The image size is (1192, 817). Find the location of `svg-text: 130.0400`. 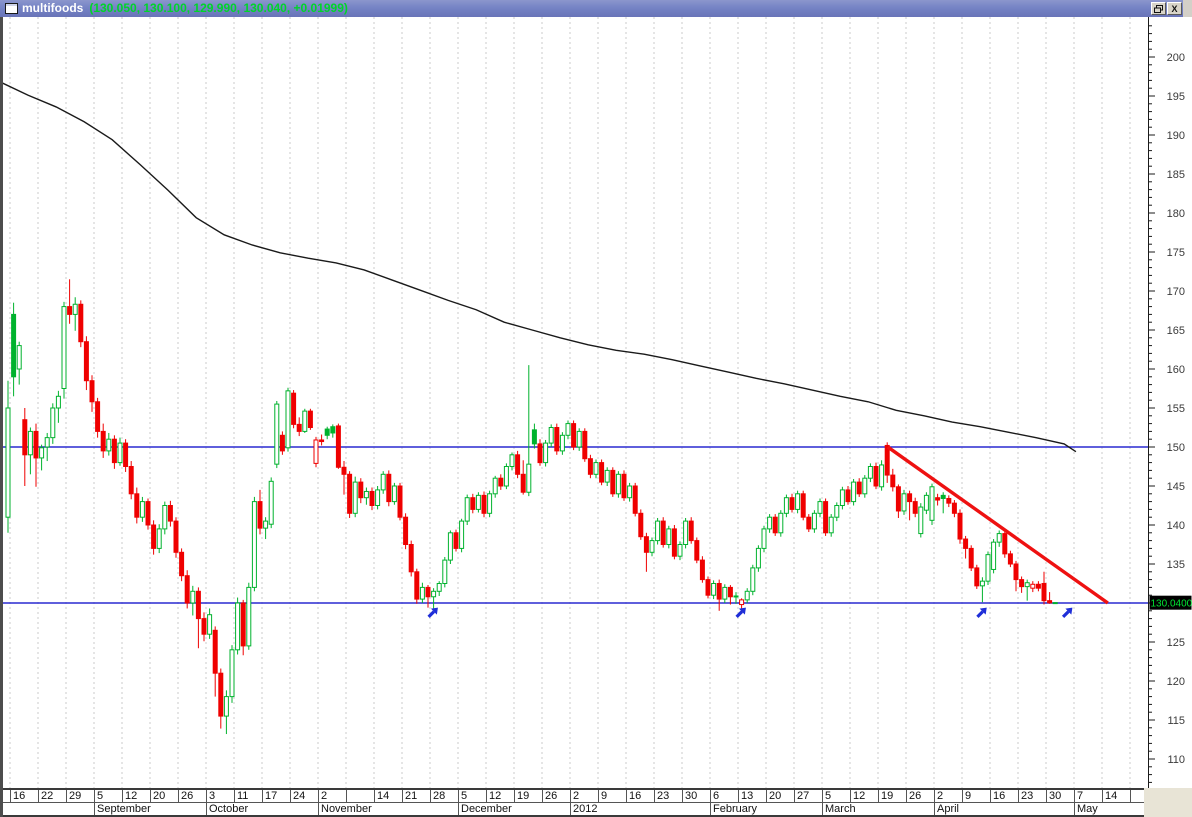

svg-text: 130.0400 is located at coordinates (1171, 604).